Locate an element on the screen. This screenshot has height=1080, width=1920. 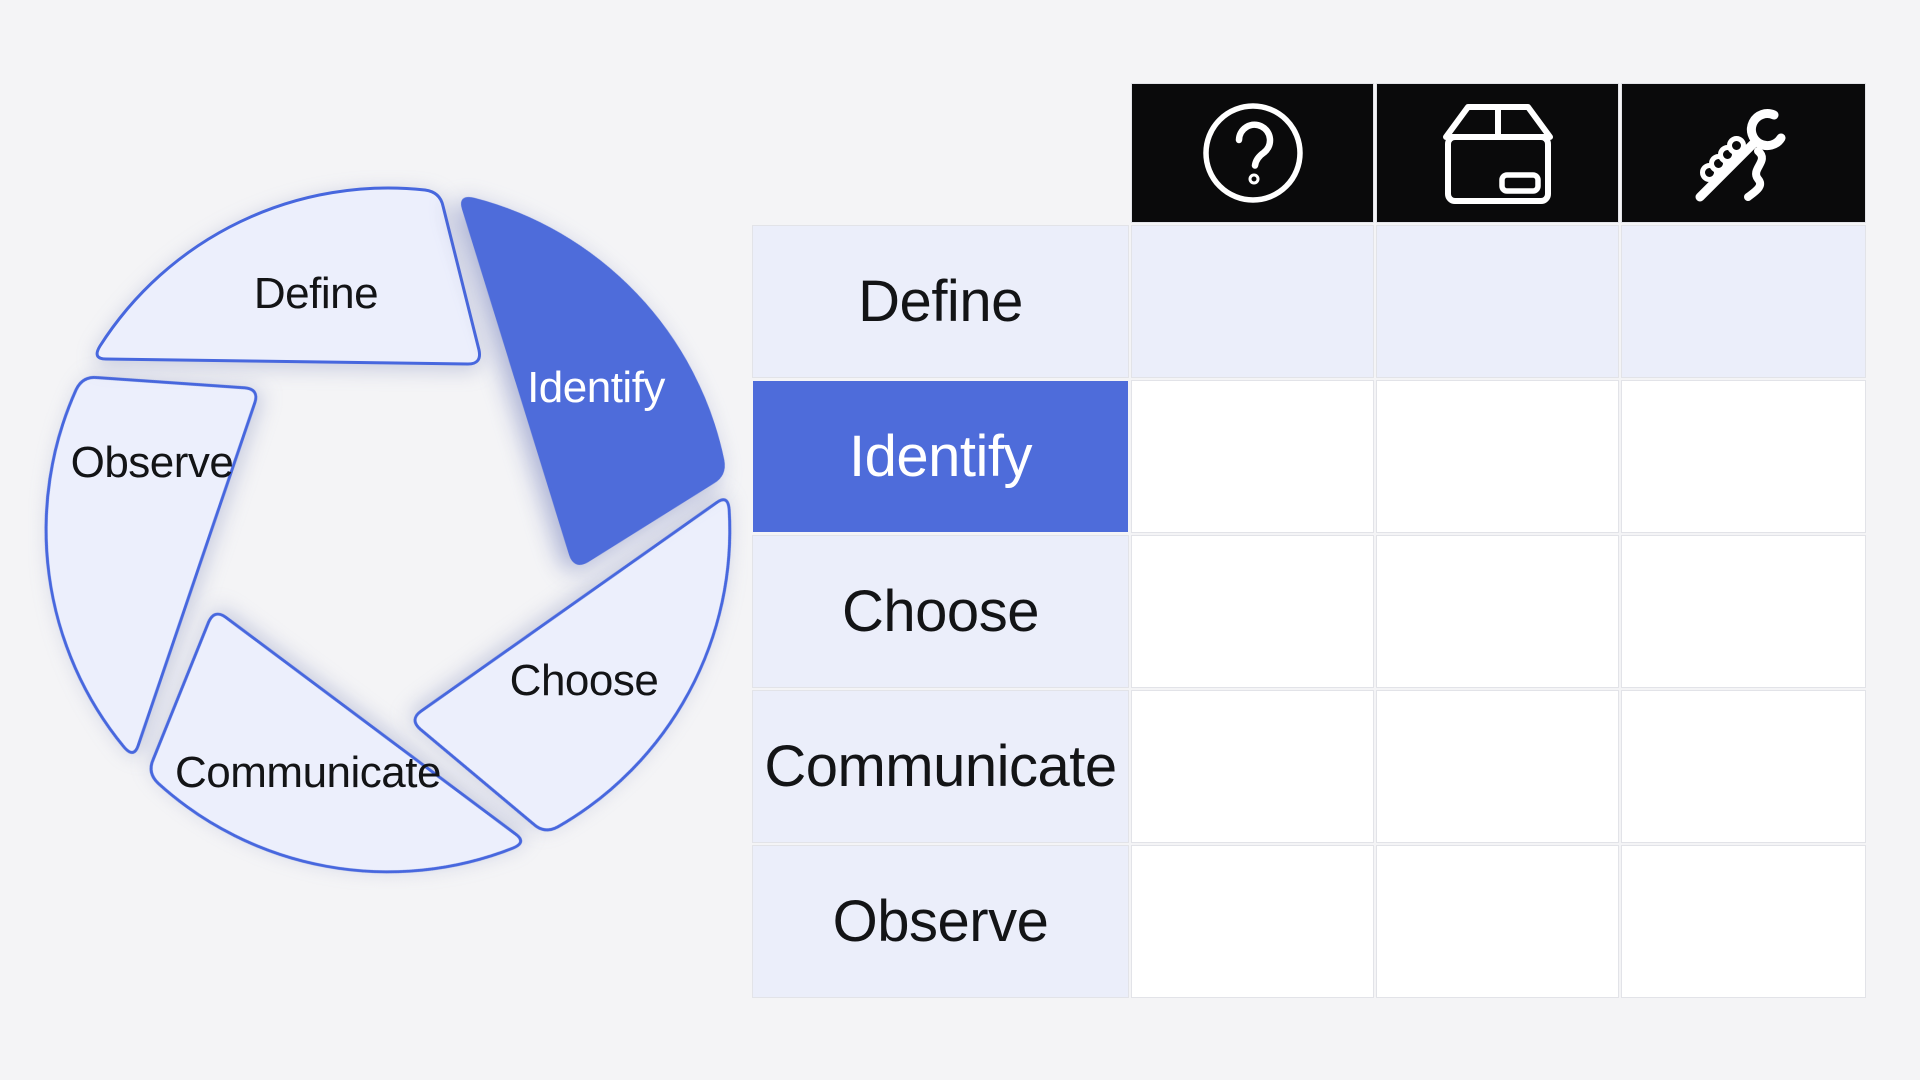
matrix-row-label-define: Define is located at coordinates (940, 301).